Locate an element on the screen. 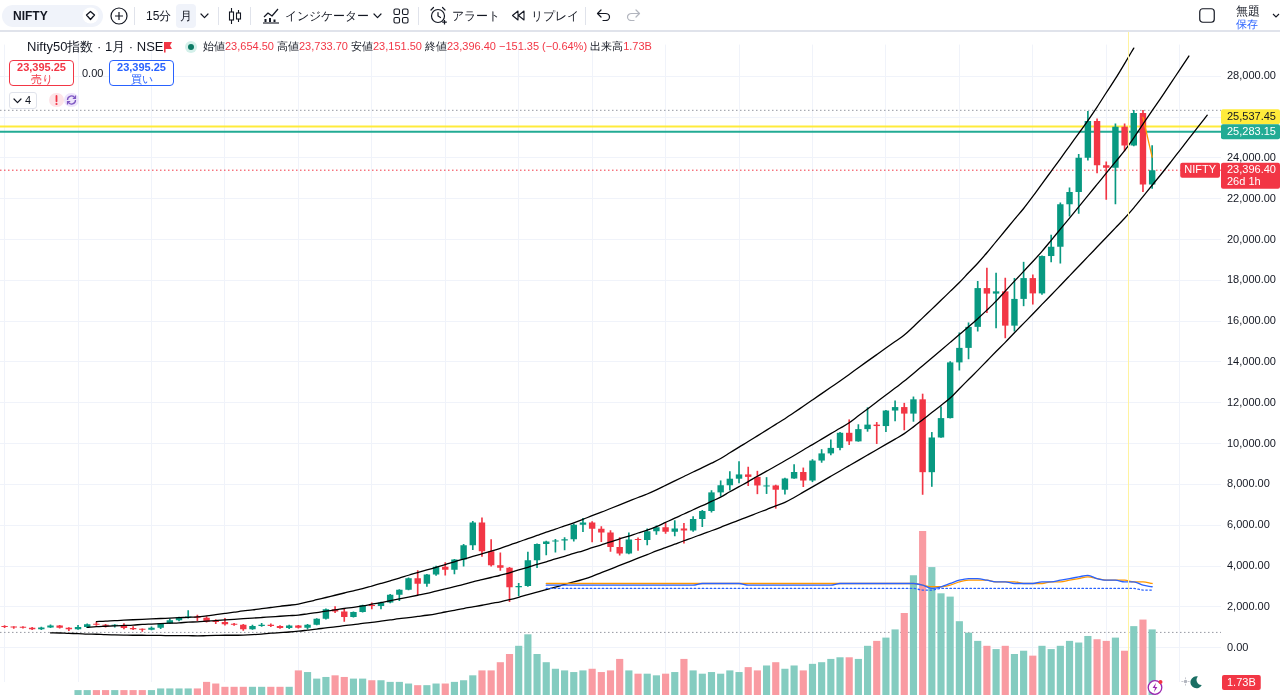 The height and width of the screenshot is (695, 1280). y-tick-label: 10,000.00 is located at coordinates (1251, 442).